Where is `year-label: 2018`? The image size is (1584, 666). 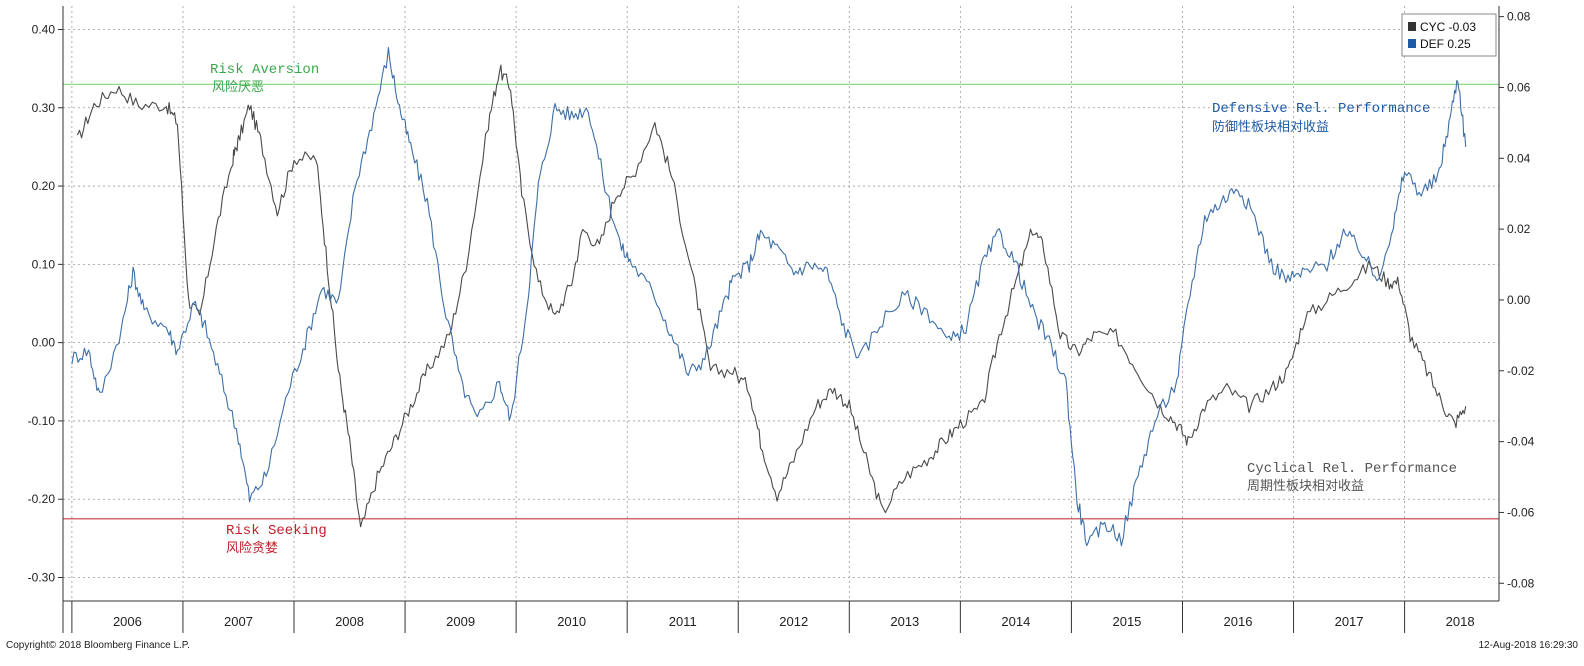
year-label: 2018 is located at coordinates (1460, 621).